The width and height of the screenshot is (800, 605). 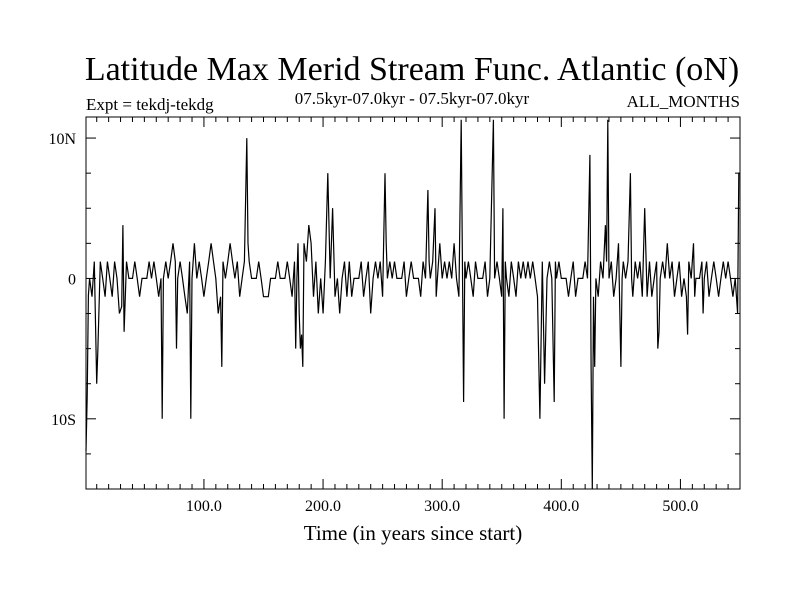 What do you see at coordinates (204, 506) in the screenshot?
I see `x-tick-label: 100.0` at bounding box center [204, 506].